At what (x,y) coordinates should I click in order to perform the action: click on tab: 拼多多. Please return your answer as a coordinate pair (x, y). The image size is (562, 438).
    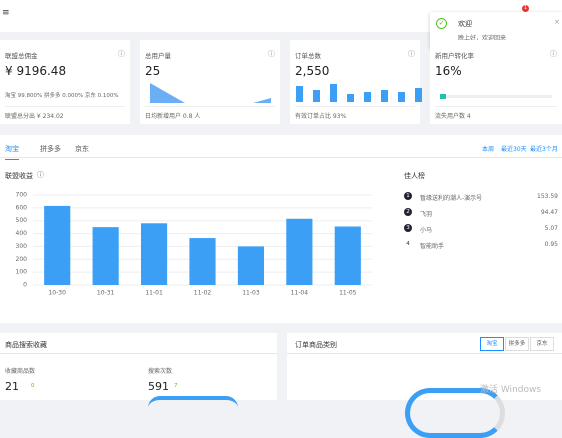
    Looking at the image, I should click on (50, 149).